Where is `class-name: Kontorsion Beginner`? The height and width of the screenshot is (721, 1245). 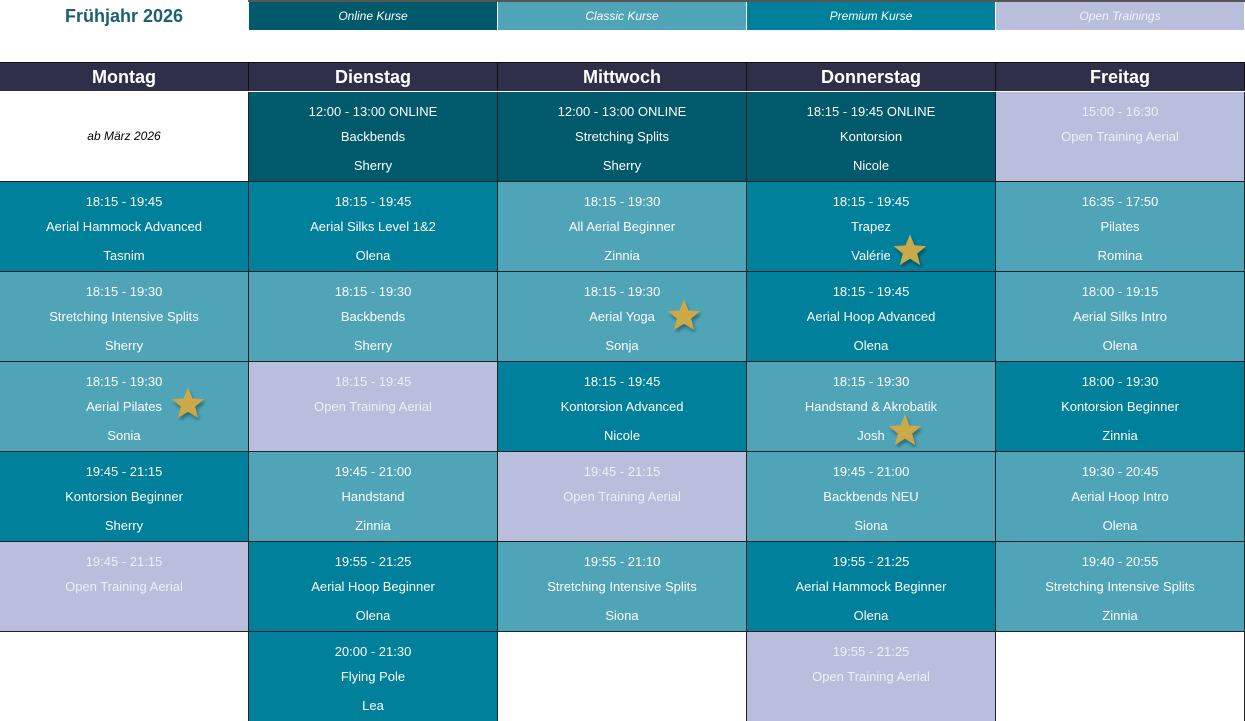 class-name: Kontorsion Beginner is located at coordinates (124, 496).